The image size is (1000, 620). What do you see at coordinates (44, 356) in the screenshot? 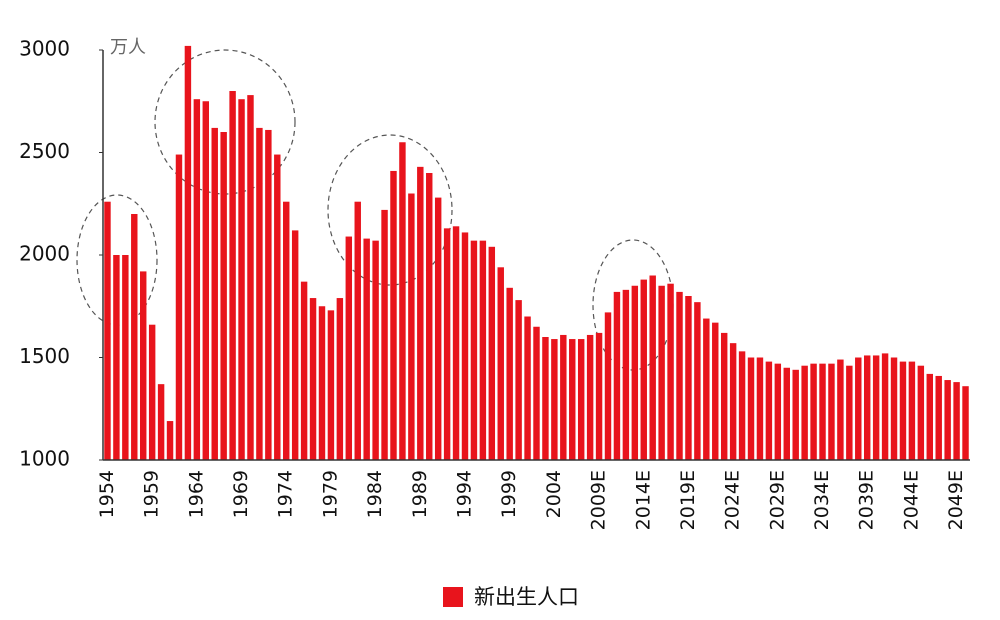
I see `y-tick-label: 1500` at bounding box center [44, 356].